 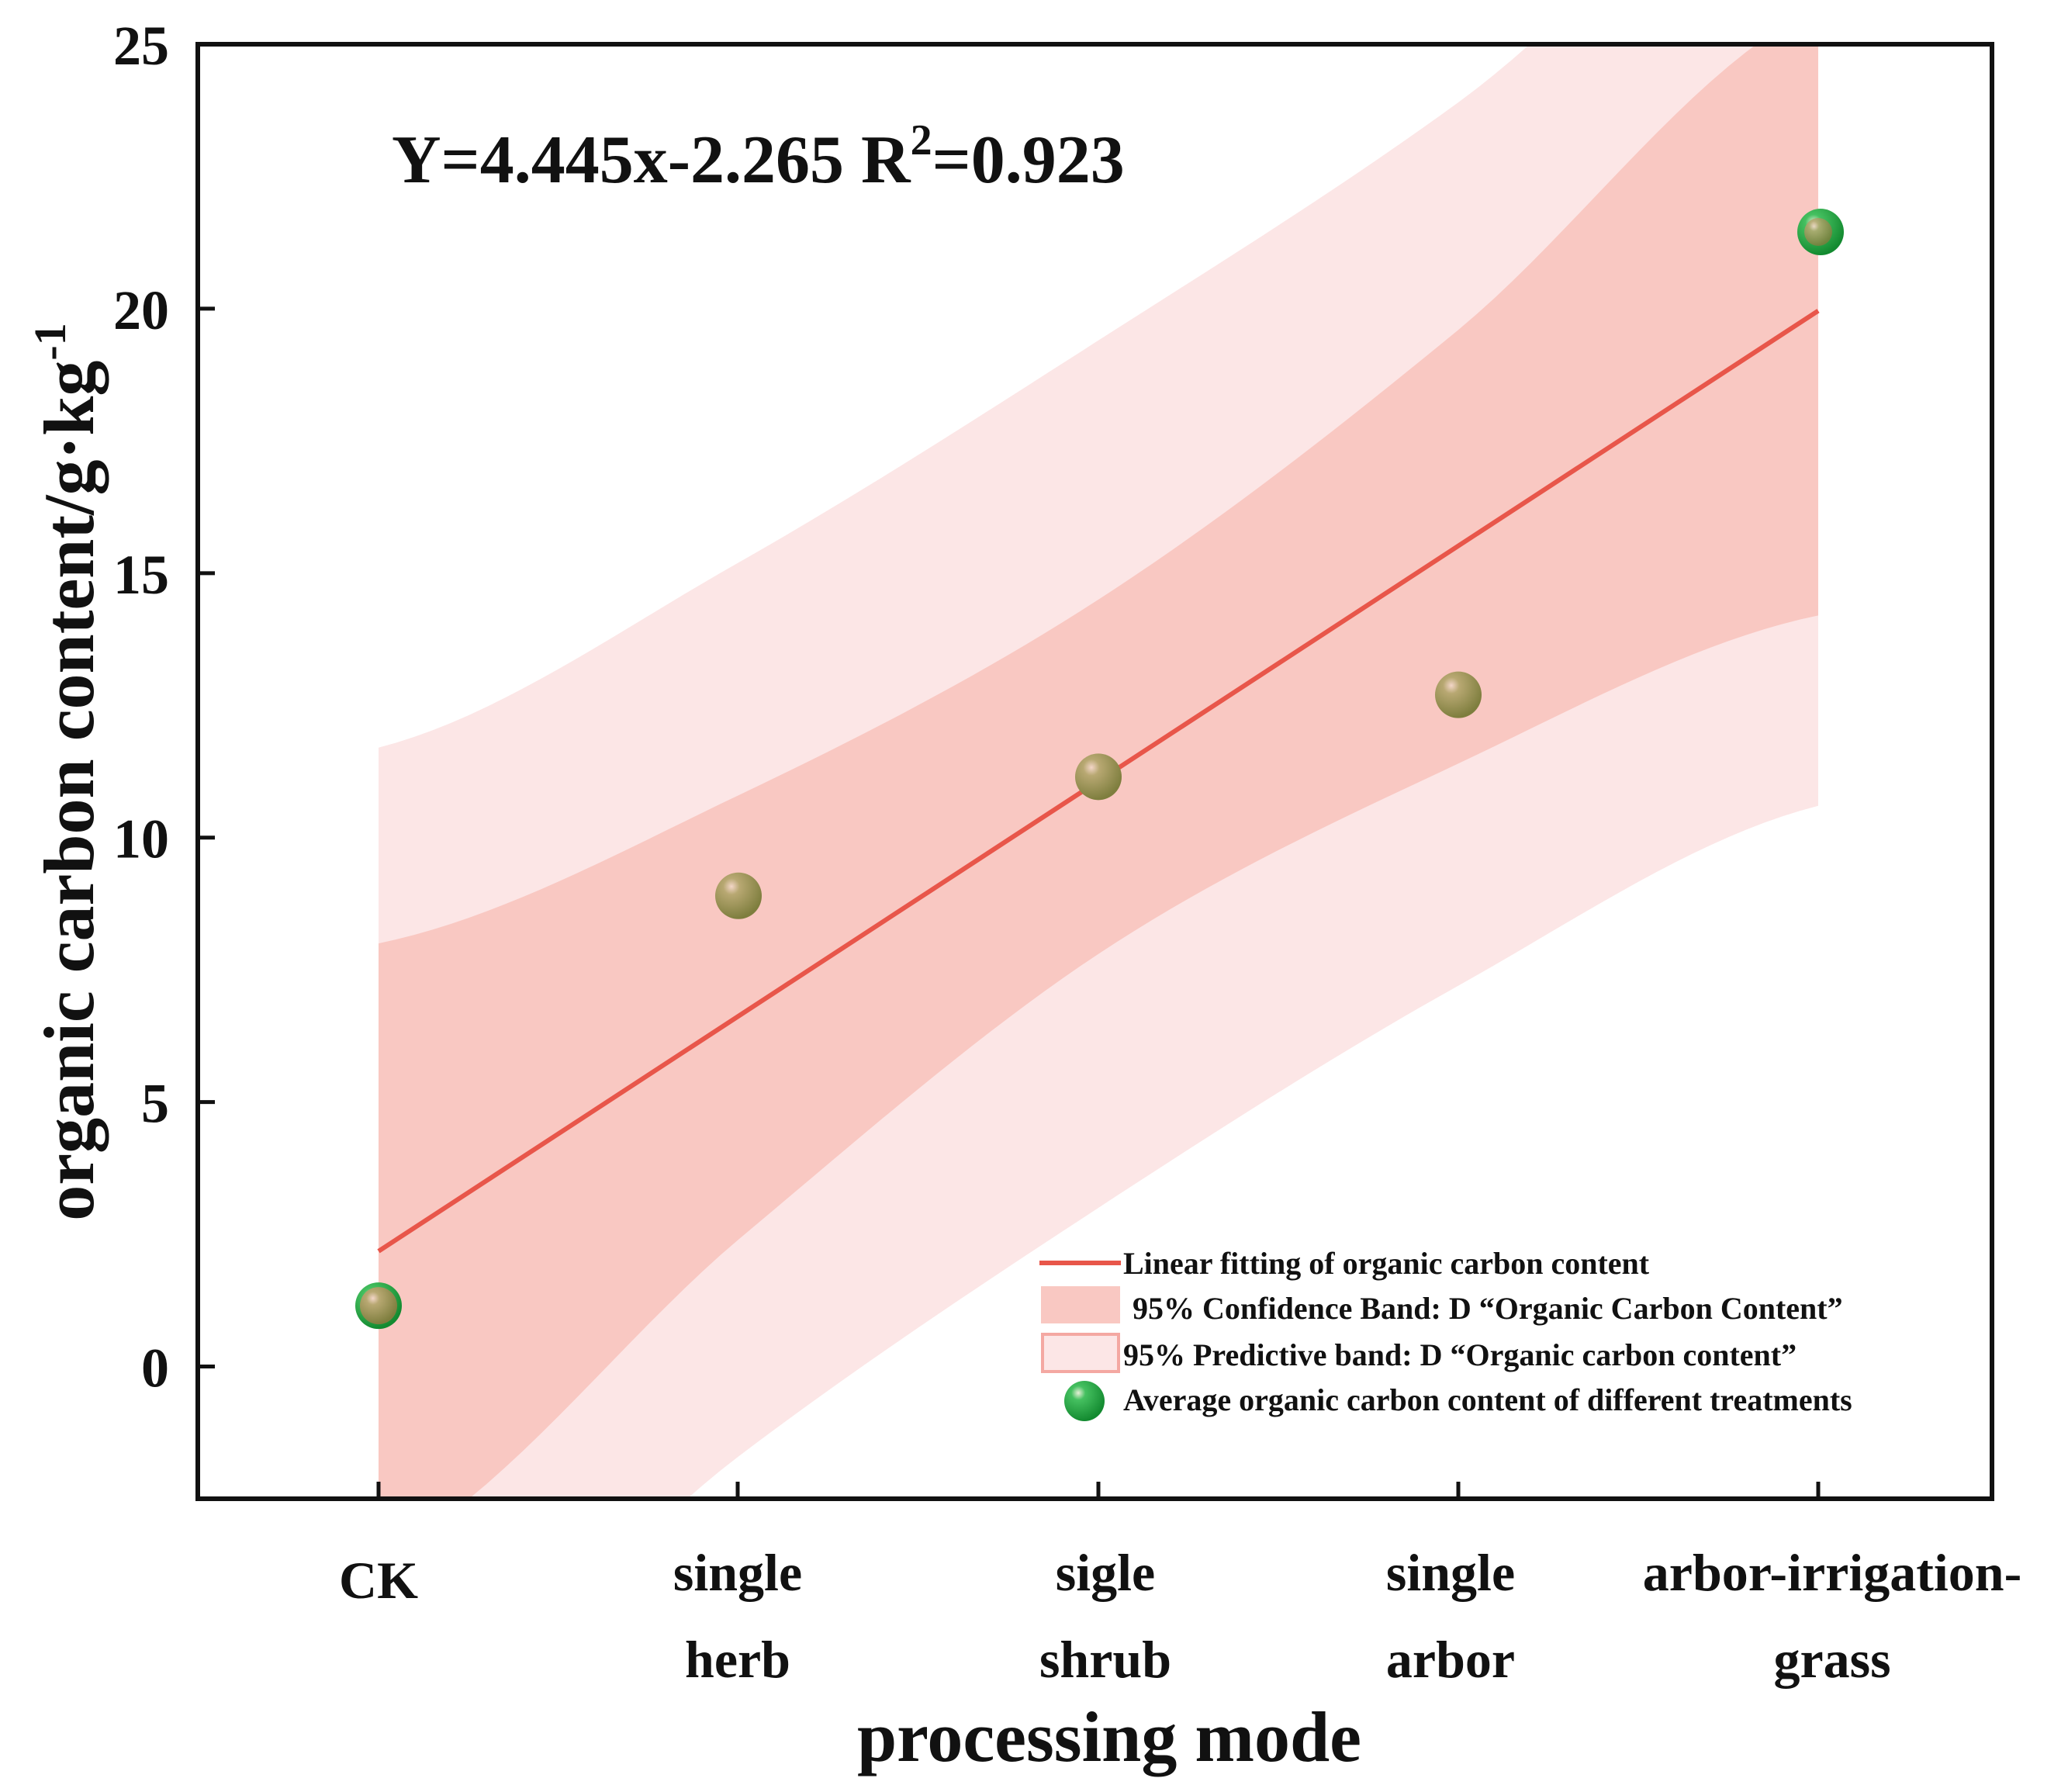 What do you see at coordinates (141, 839) in the screenshot?
I see `y-tick-label: 10` at bounding box center [141, 839].